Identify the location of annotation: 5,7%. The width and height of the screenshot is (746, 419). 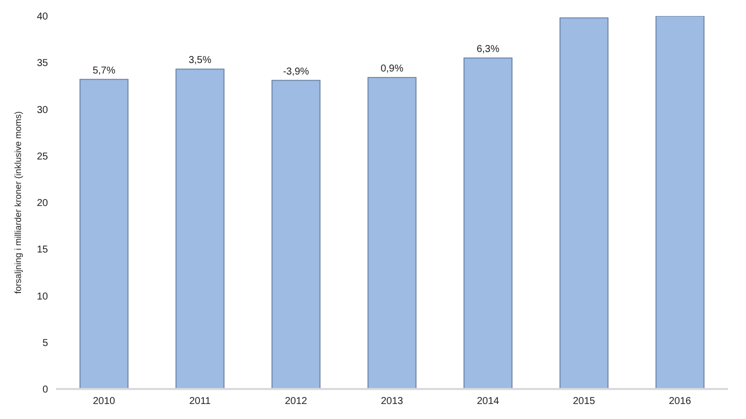
(104, 70).